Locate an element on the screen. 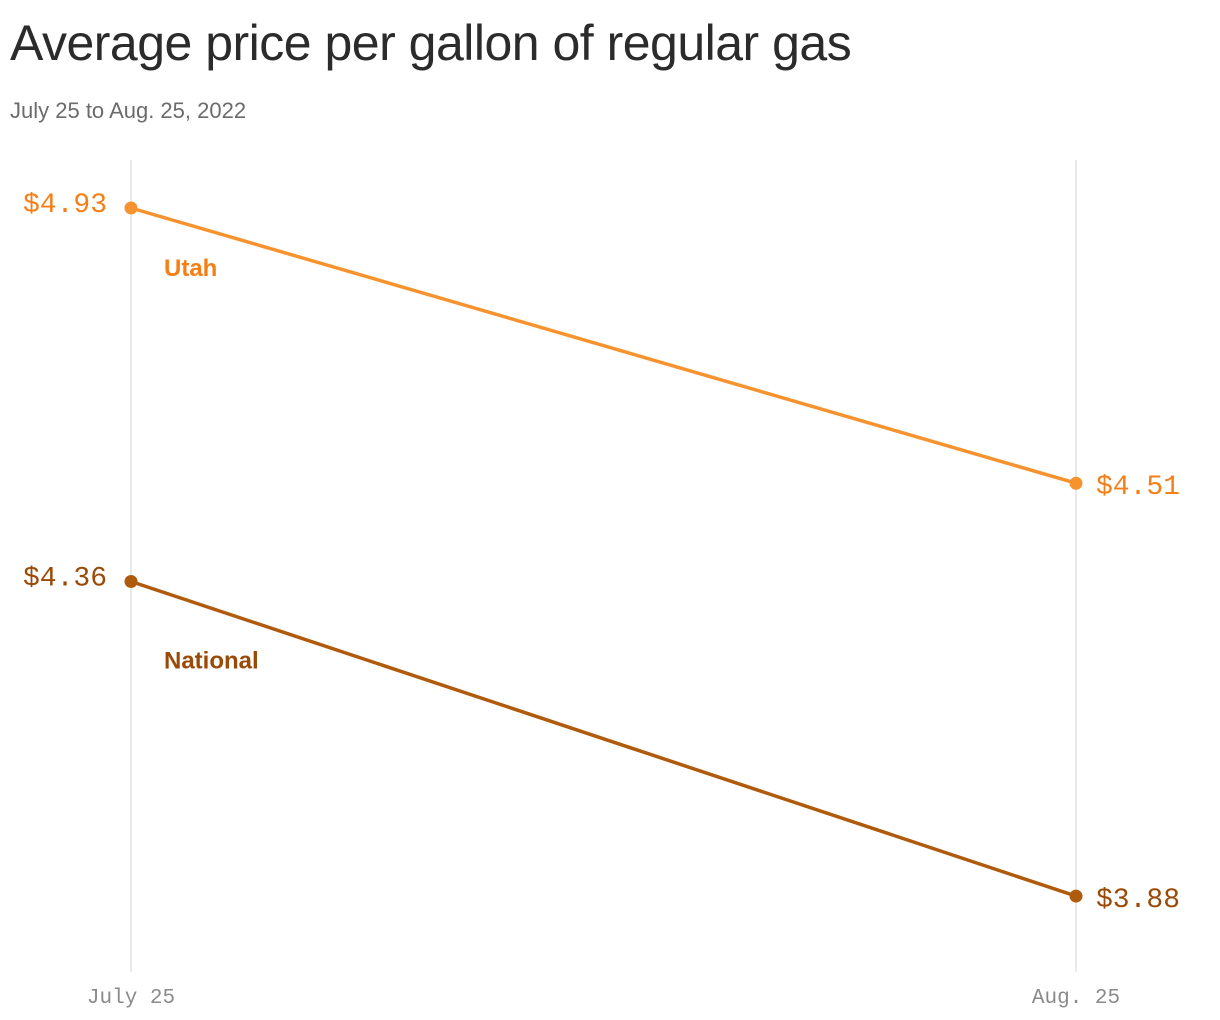  chart-title: Average price per gallon of regular gas is located at coordinates (431, 43).